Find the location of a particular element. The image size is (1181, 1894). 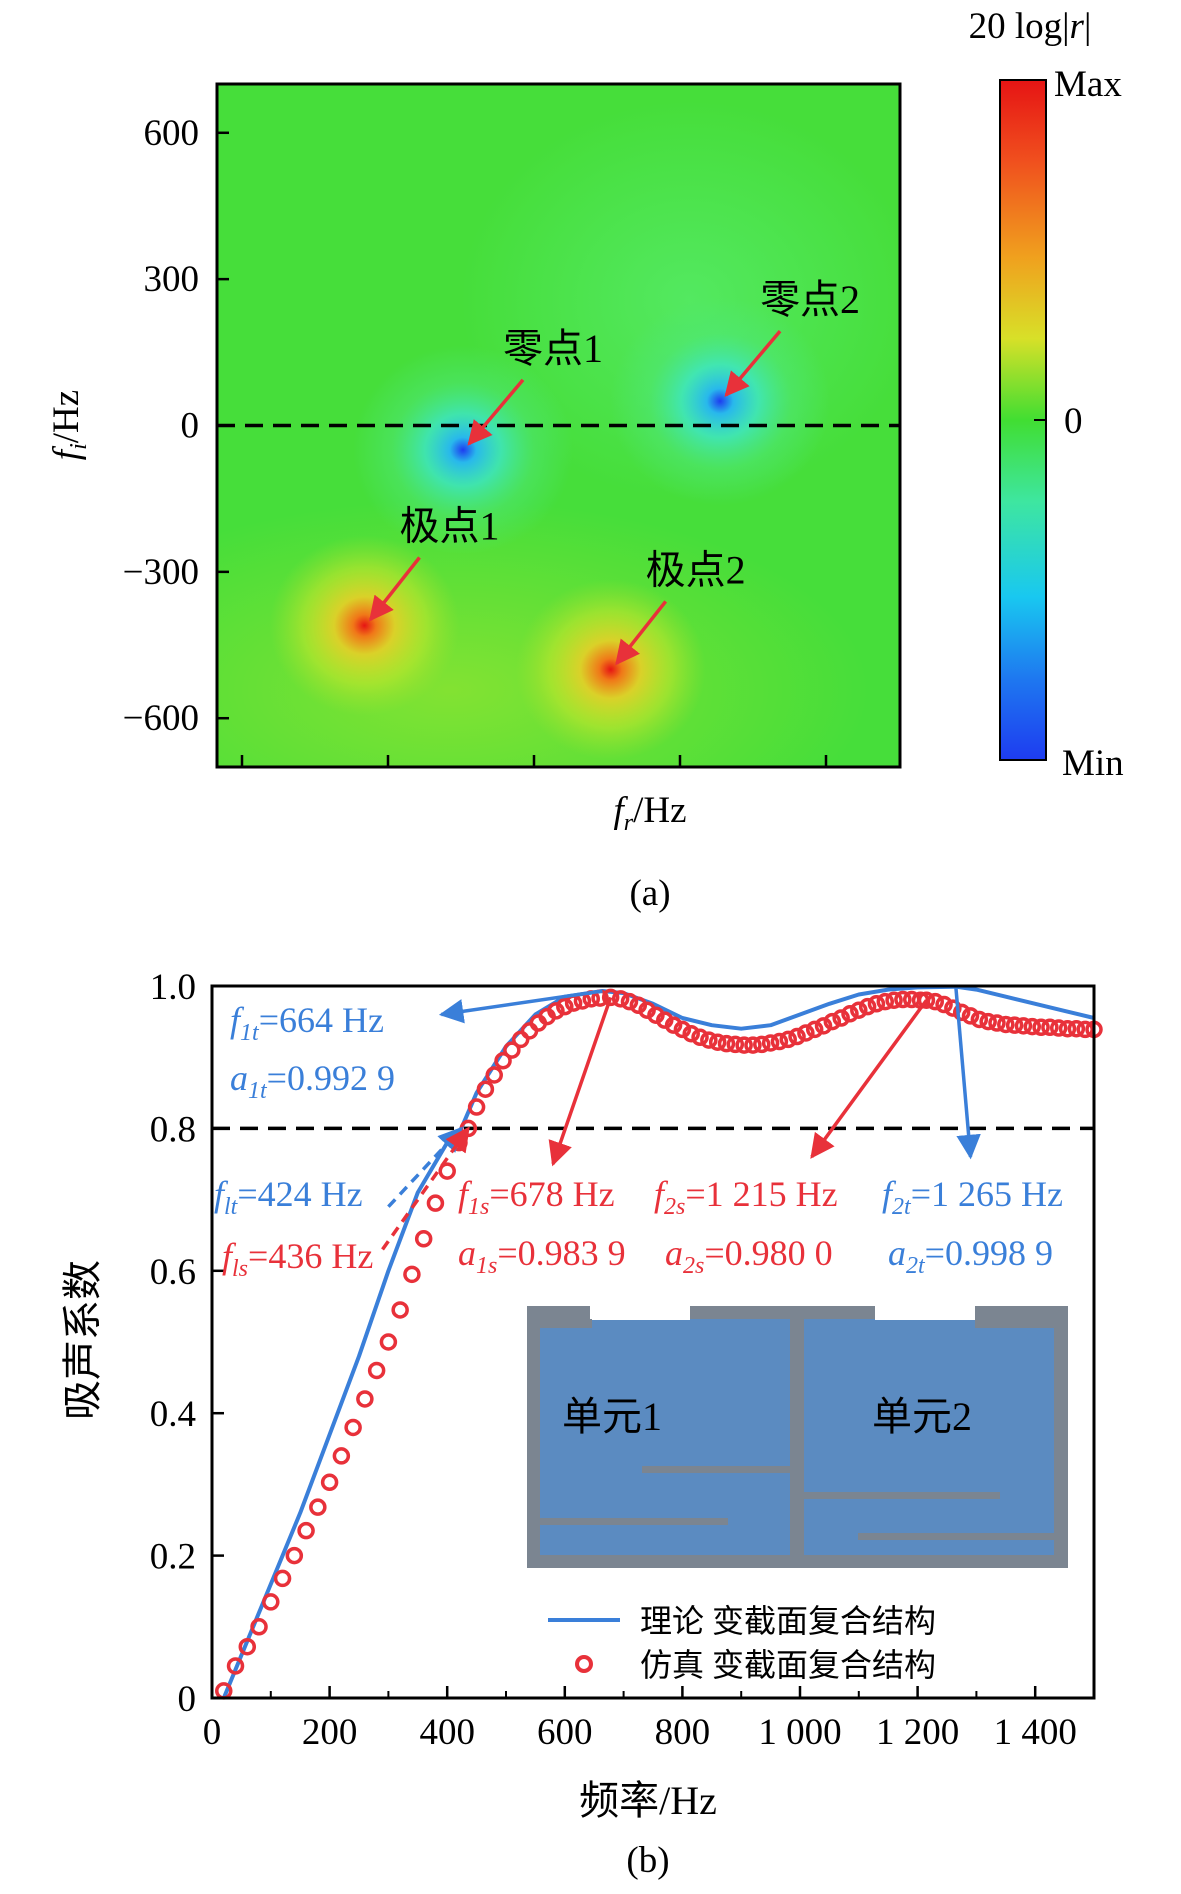

colorbar-mid-label: 0 is located at coordinates (1073, 421).